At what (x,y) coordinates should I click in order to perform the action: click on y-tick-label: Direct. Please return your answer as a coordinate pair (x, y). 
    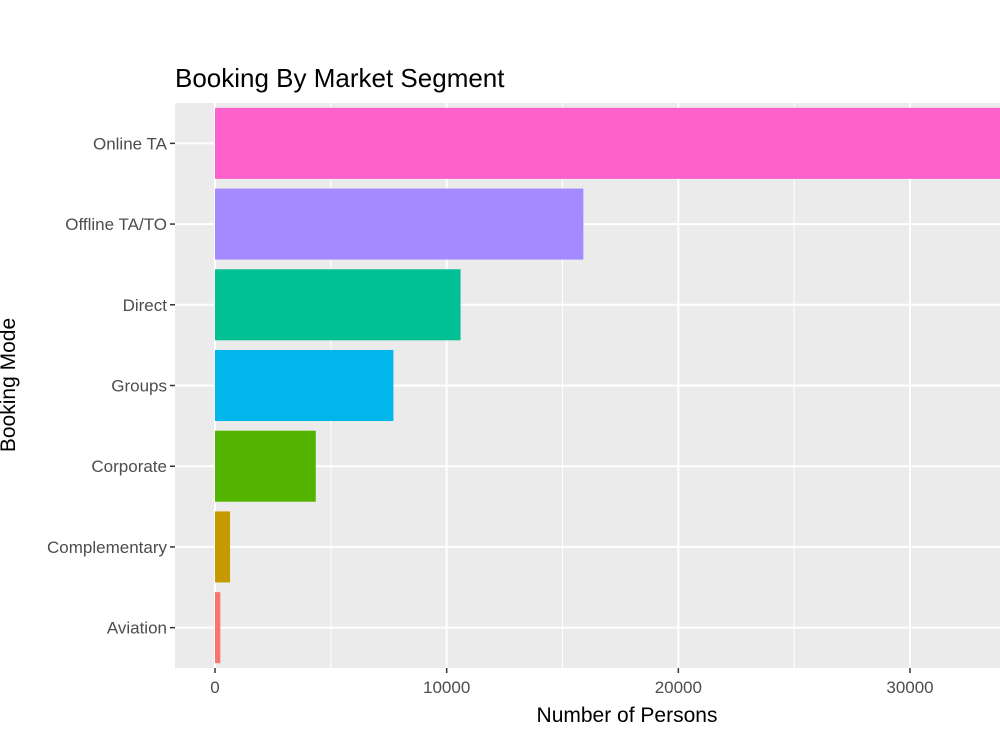
    Looking at the image, I should click on (145, 305).